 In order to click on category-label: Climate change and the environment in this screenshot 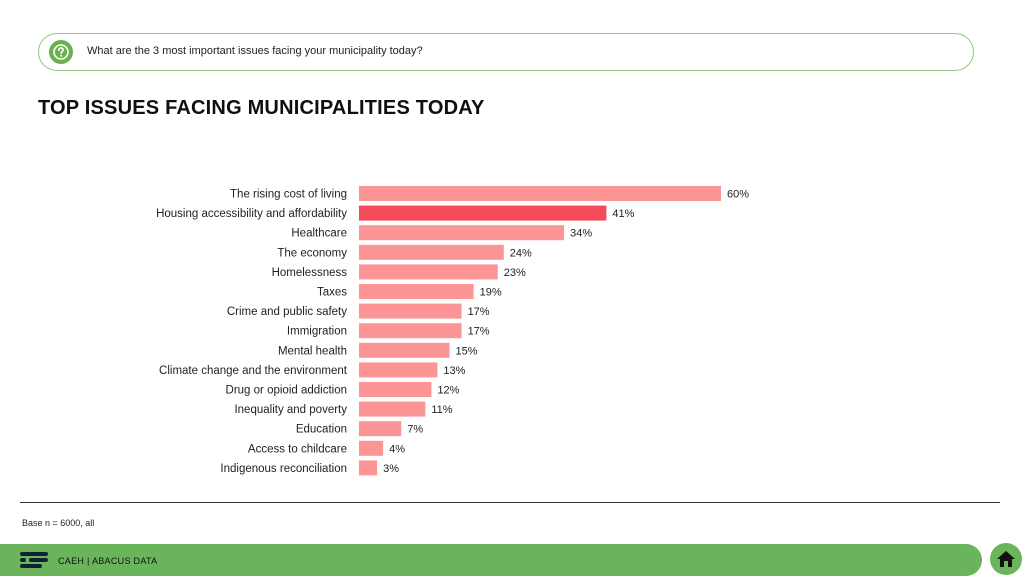, I will do `click(253, 371)`.